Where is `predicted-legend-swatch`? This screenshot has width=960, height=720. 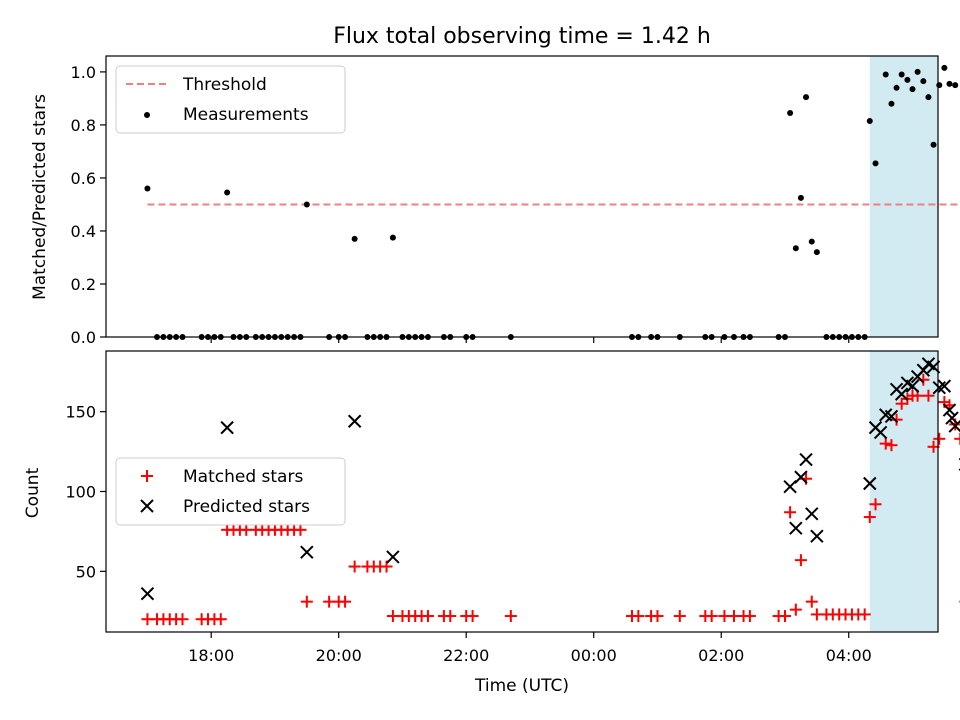 predicted-legend-swatch is located at coordinates (147, 506).